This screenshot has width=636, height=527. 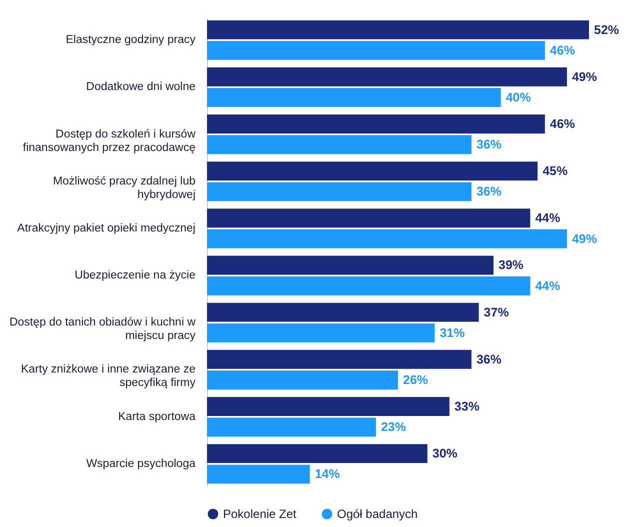 I want to click on data-label: 52%, so click(x=607, y=29).